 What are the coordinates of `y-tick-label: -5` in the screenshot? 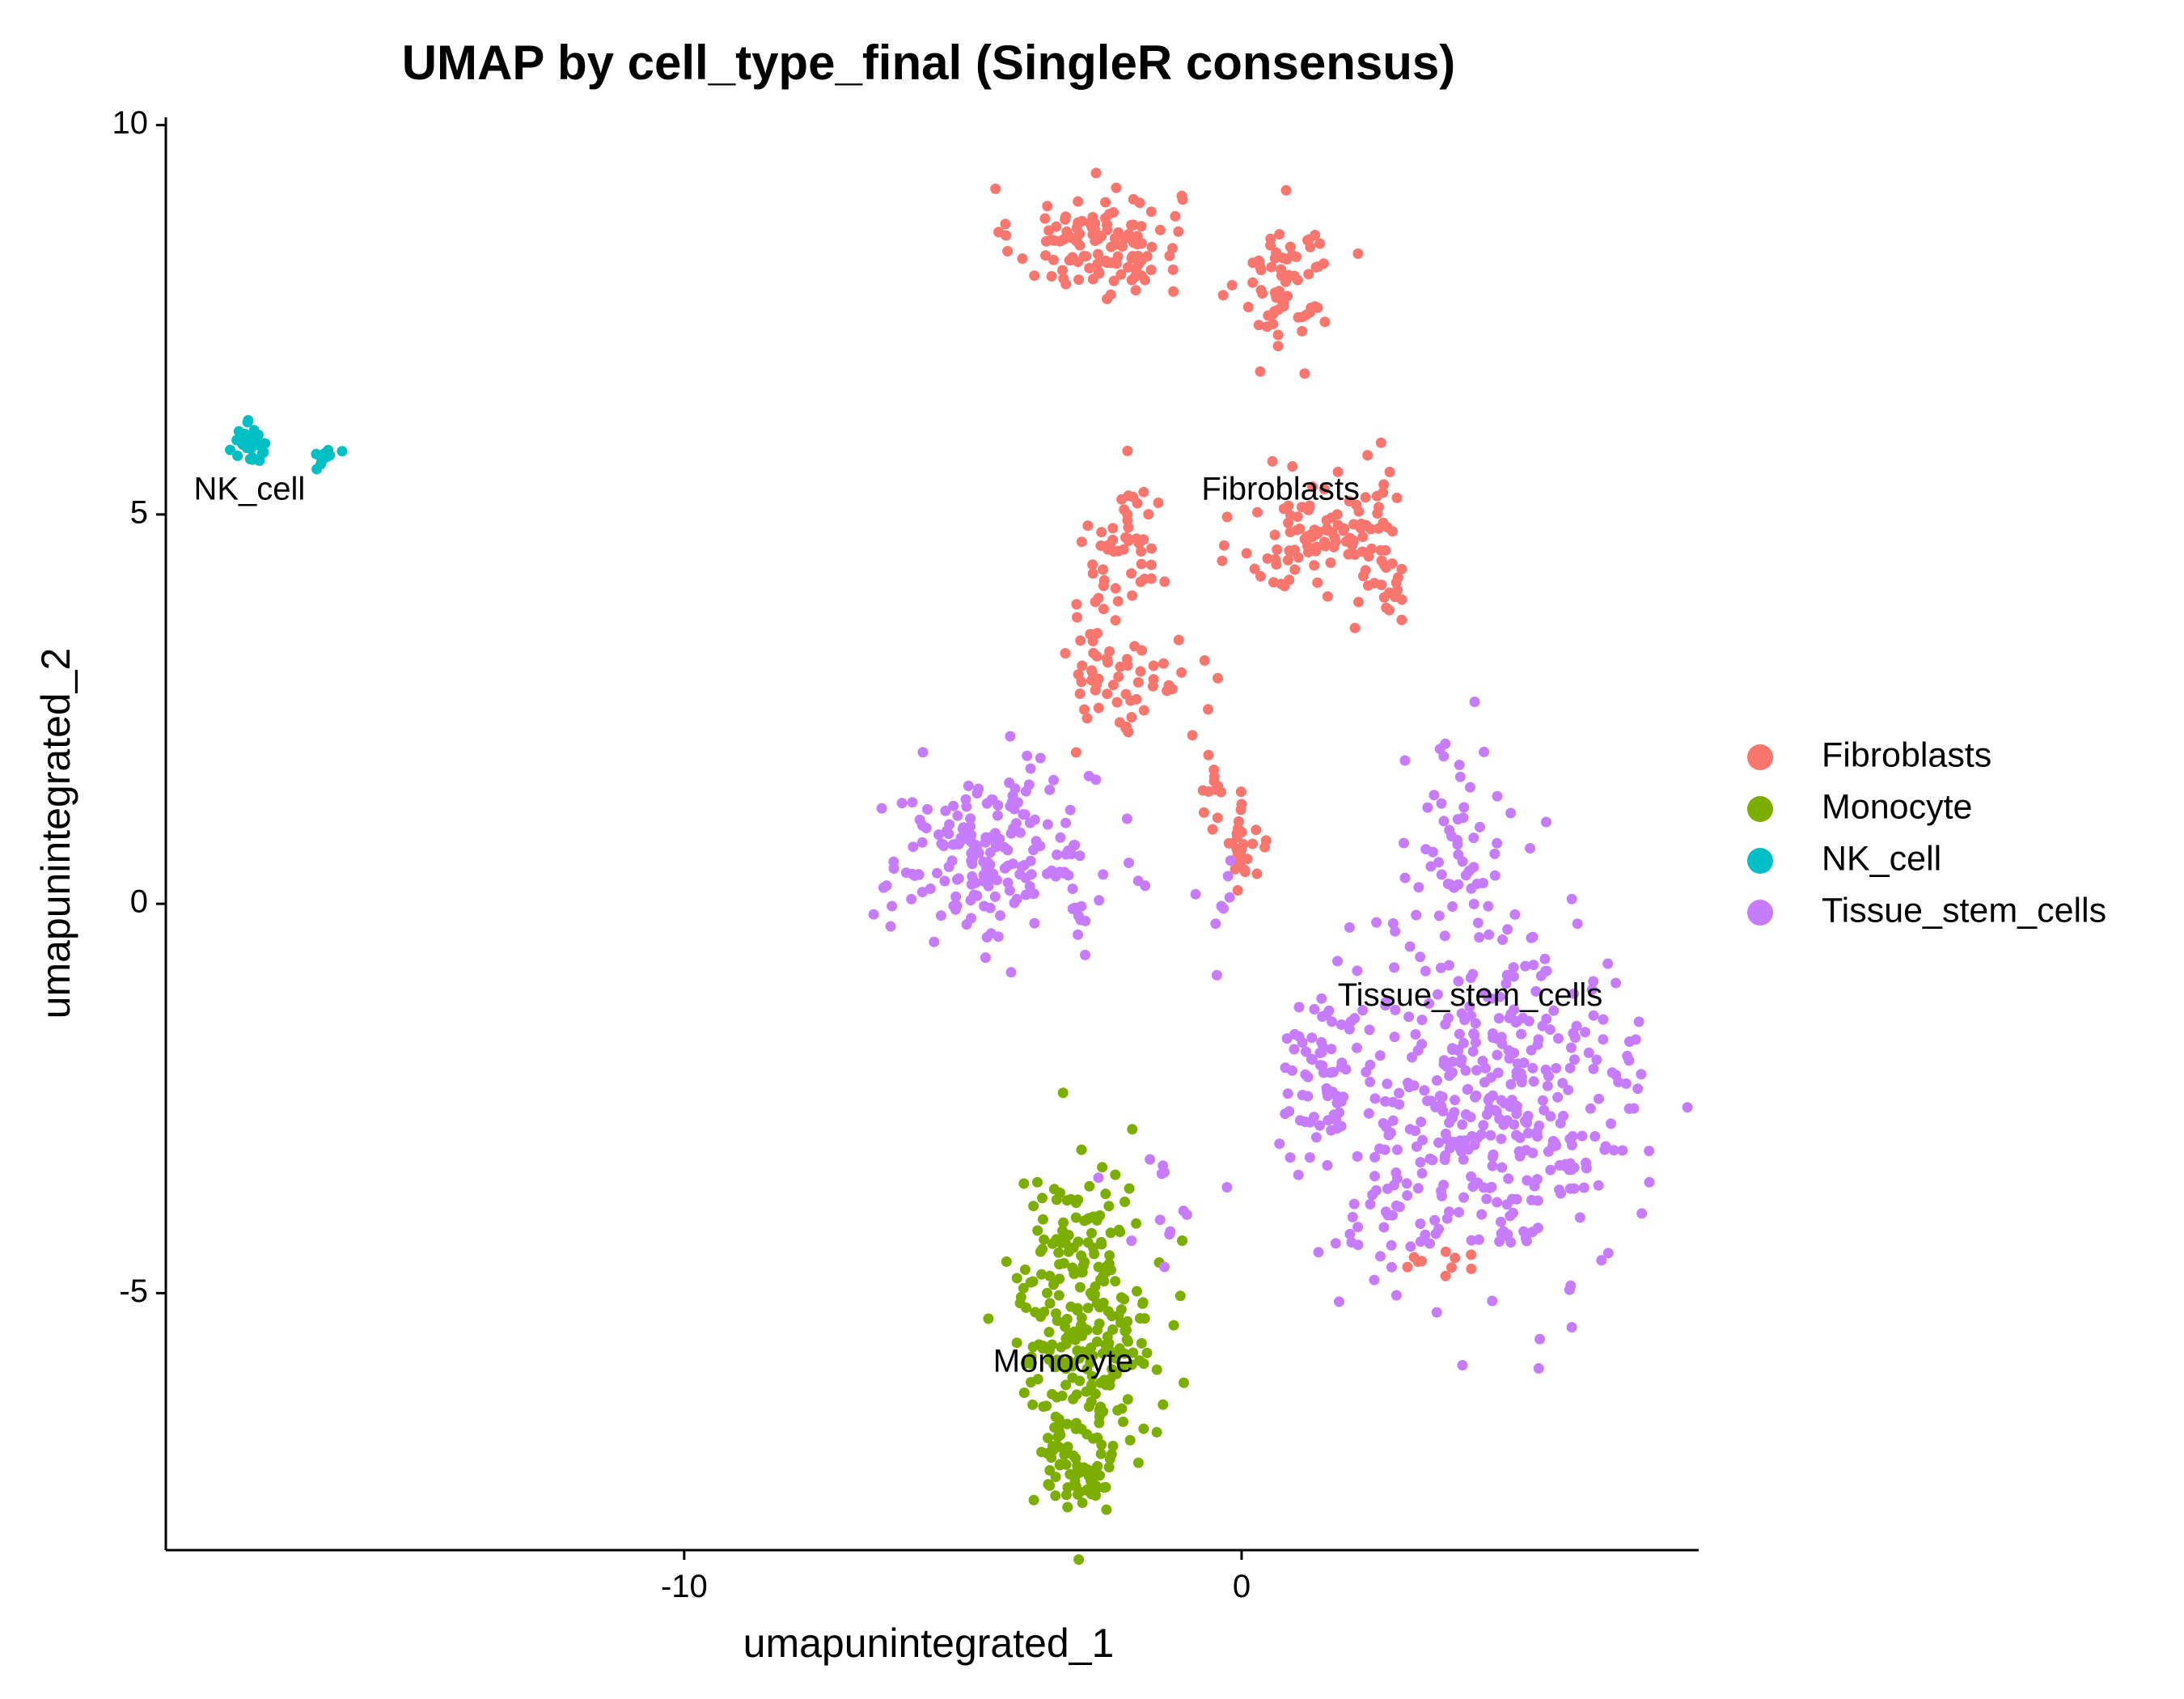 It's located at (133, 1291).